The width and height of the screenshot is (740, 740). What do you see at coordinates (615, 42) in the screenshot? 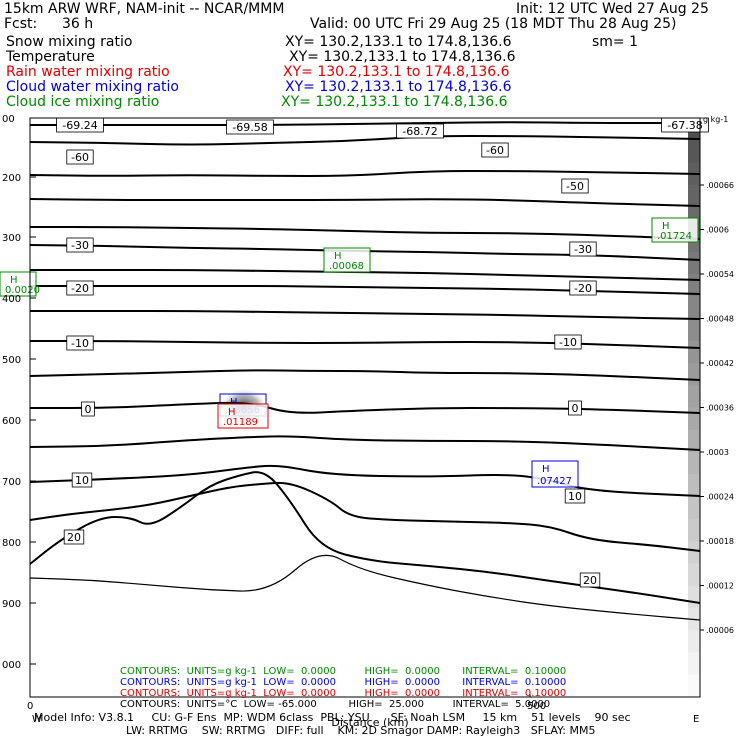
I see `field-smooth-snow: sm= 1` at bounding box center [615, 42].